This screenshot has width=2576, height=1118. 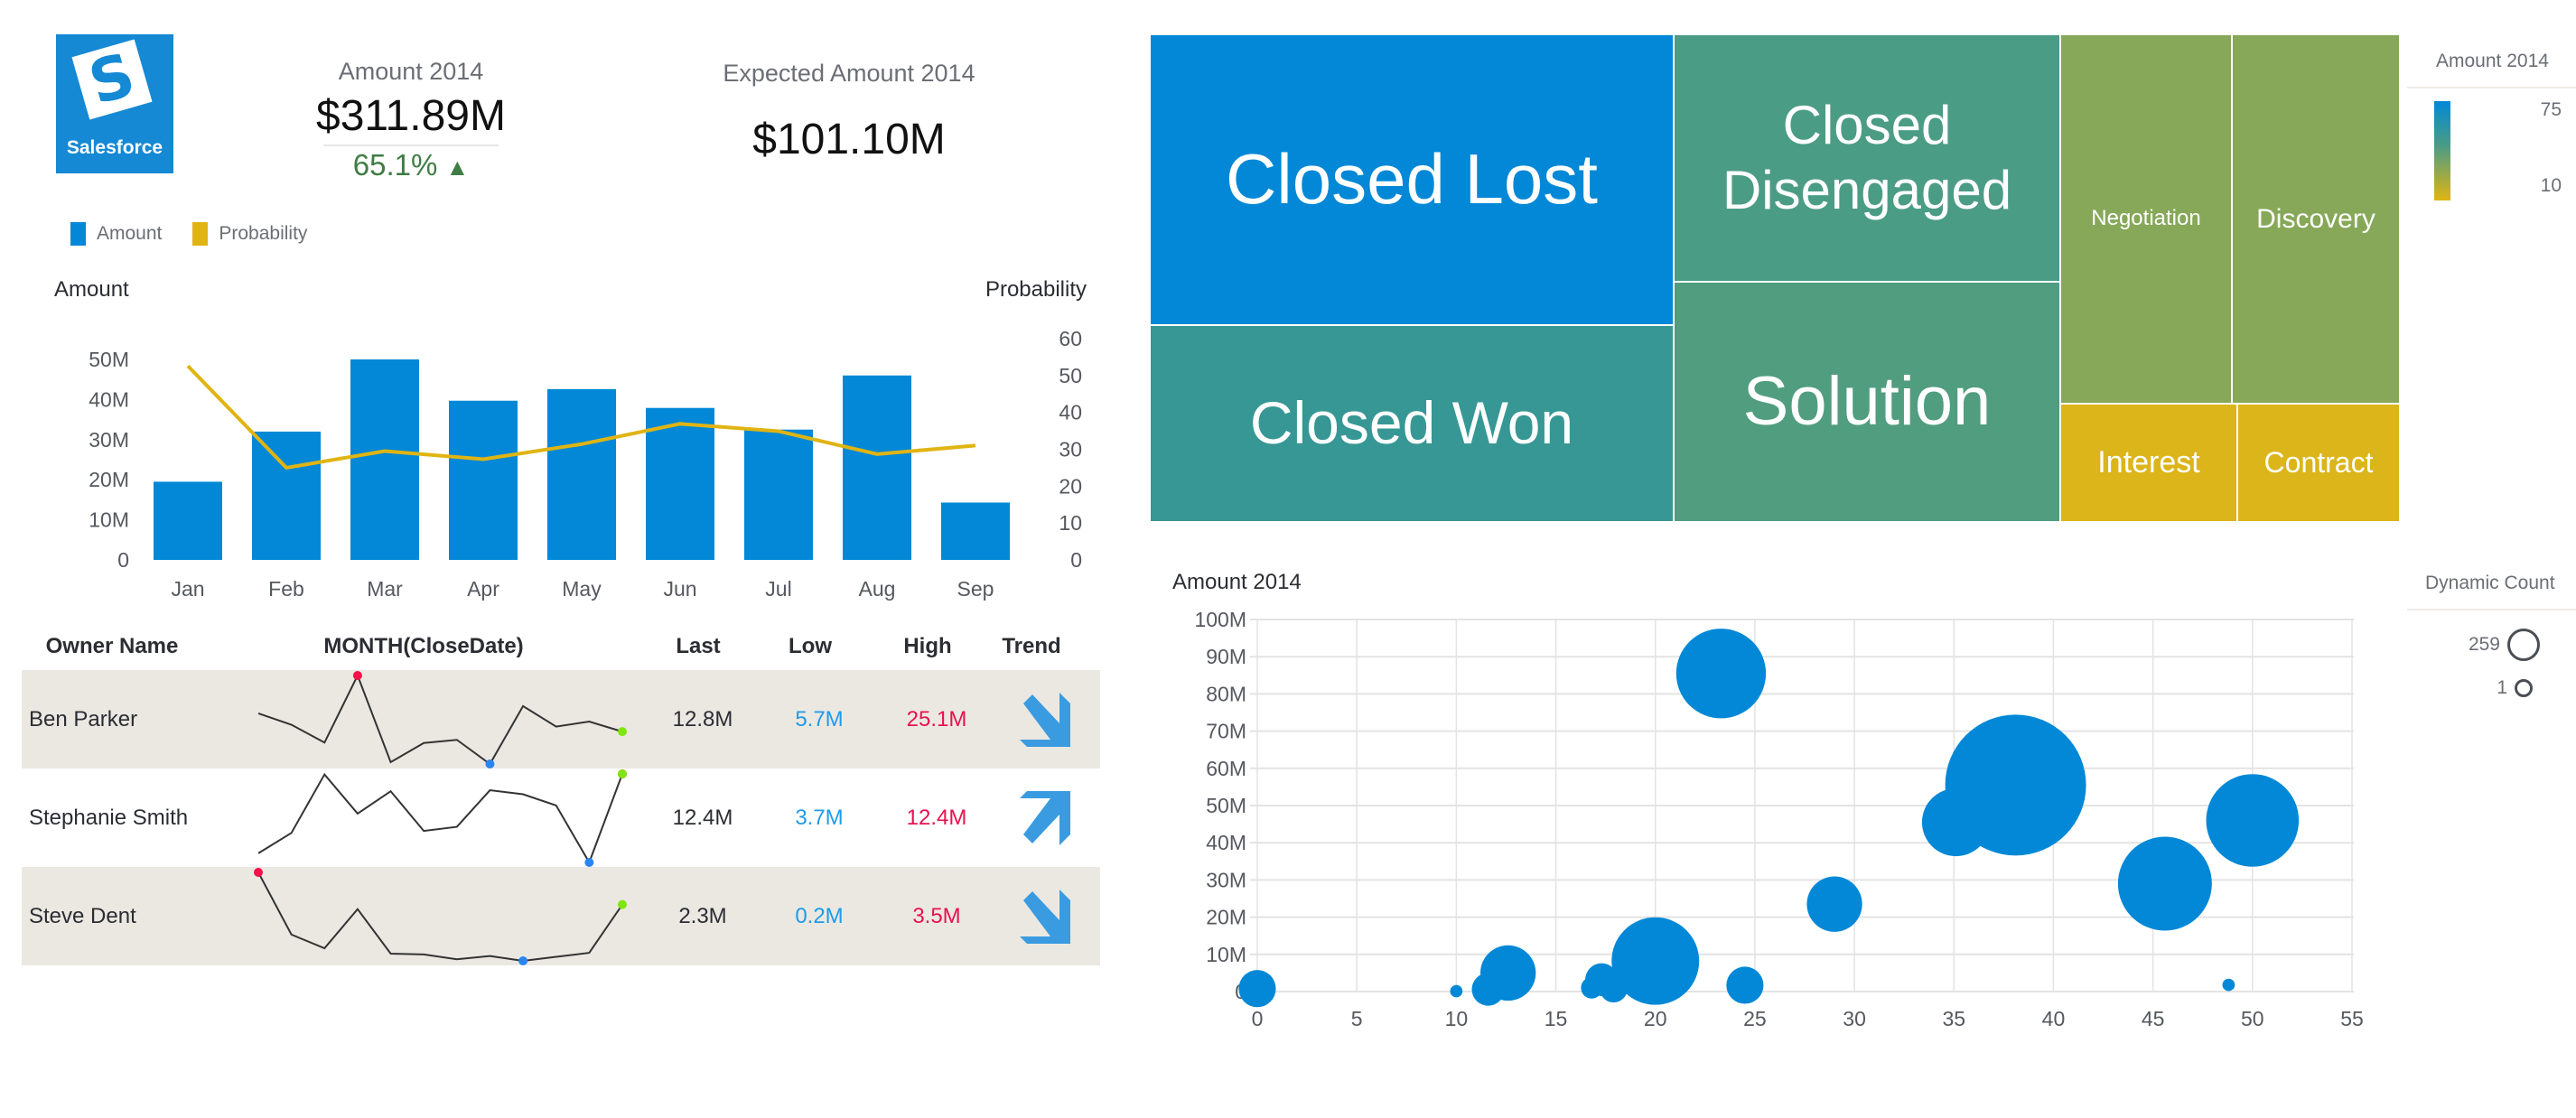 I want to click on bar-jul, so click(x=778, y=495).